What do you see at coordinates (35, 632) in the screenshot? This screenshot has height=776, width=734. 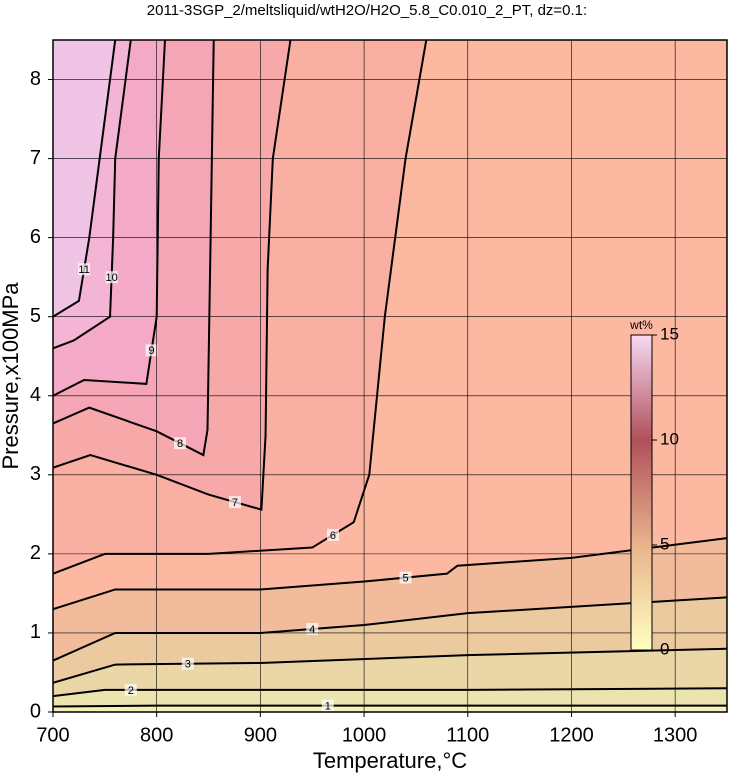 I see `y-tick-label: 1` at bounding box center [35, 632].